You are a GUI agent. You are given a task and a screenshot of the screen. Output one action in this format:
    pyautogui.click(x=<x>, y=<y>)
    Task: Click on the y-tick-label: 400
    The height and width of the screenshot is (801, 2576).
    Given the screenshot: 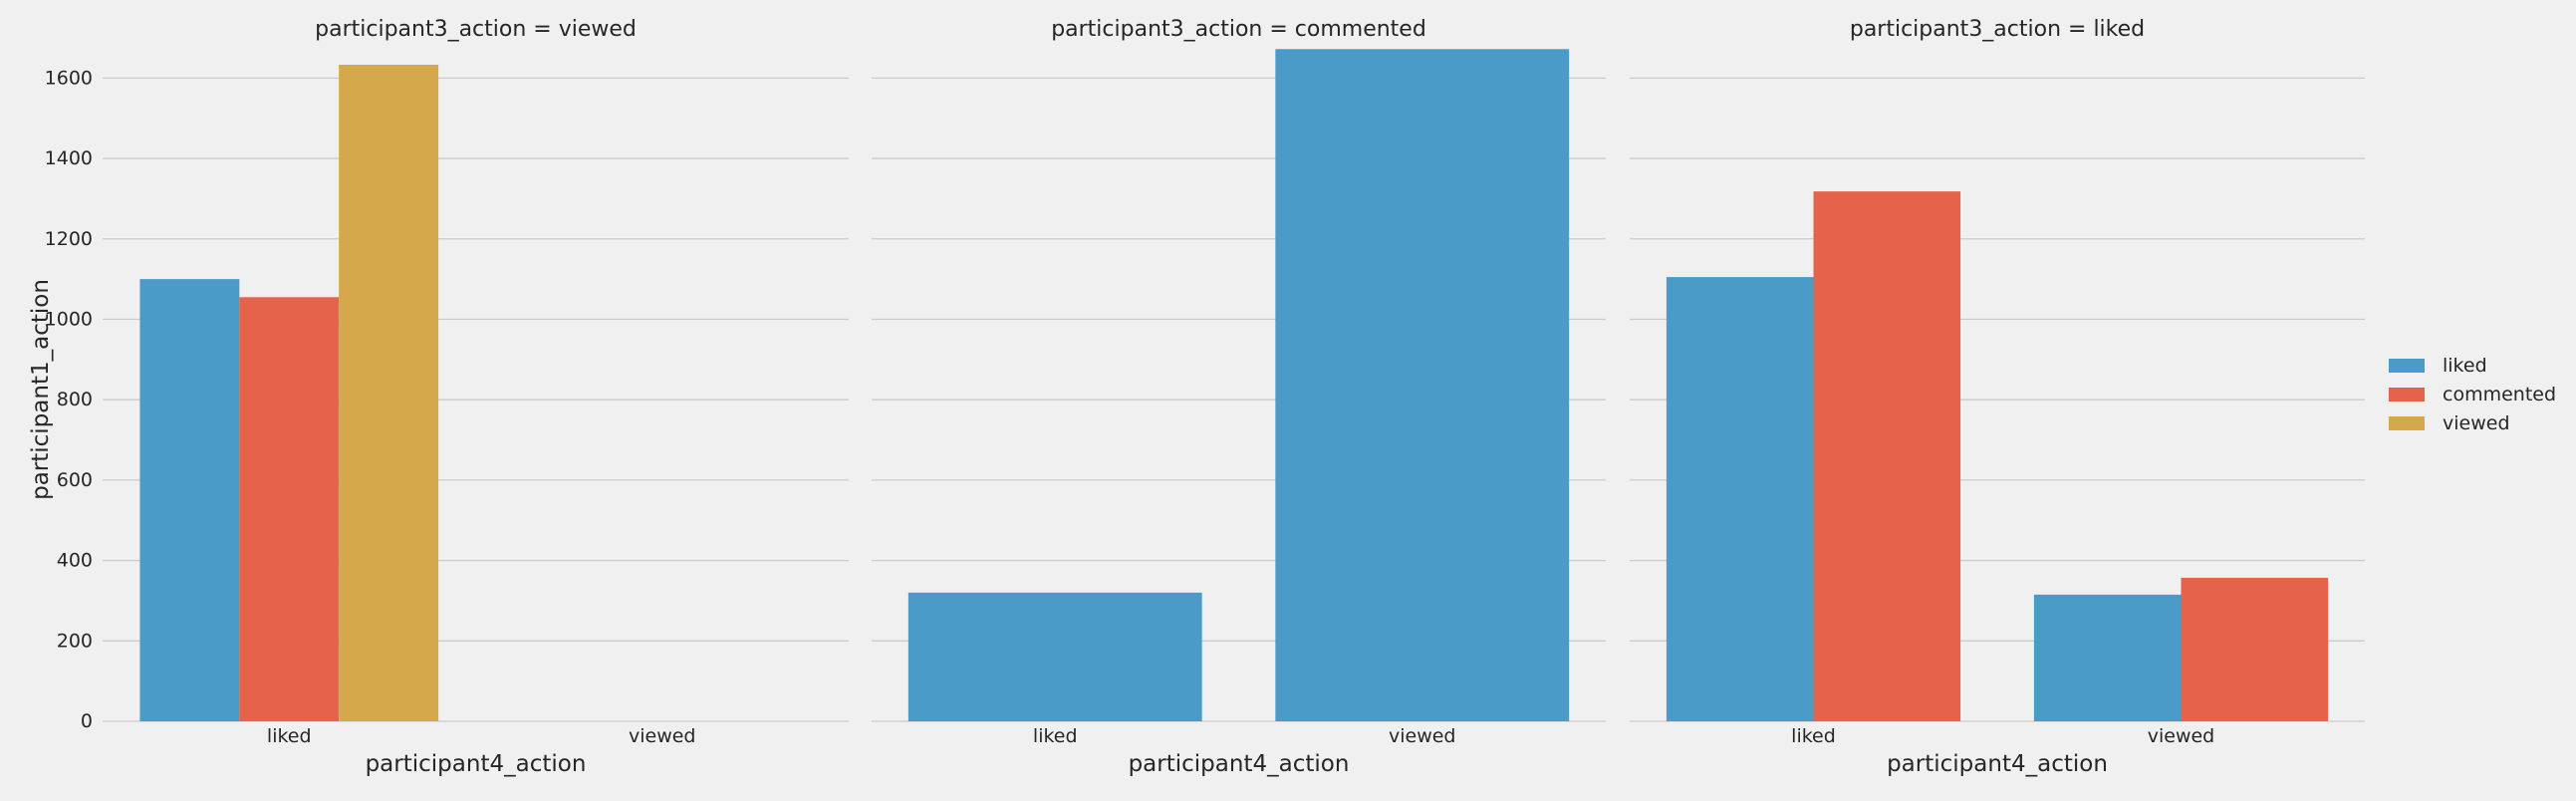 What is the action you would take?
    pyautogui.click(x=75, y=561)
    